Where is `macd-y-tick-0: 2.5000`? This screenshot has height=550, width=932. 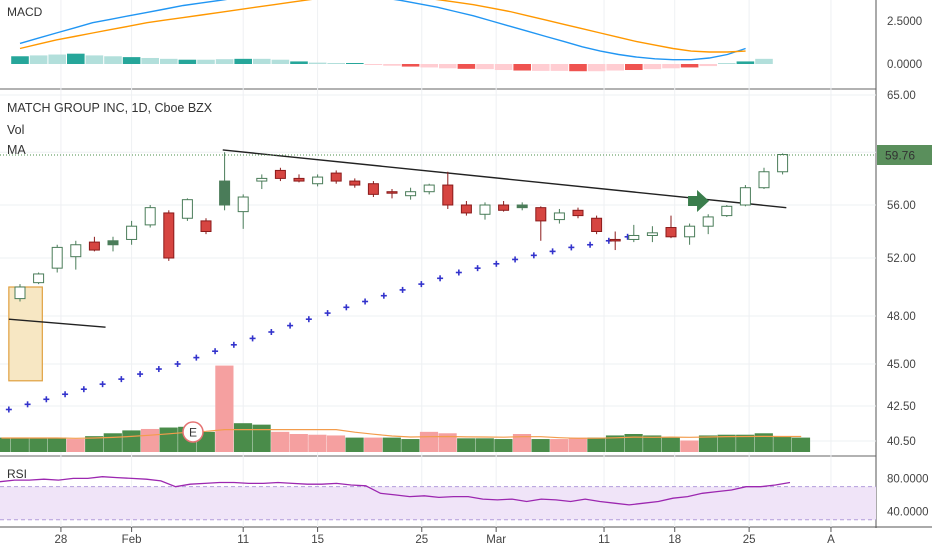 macd-y-tick-0: 2.5000 is located at coordinates (904, 22).